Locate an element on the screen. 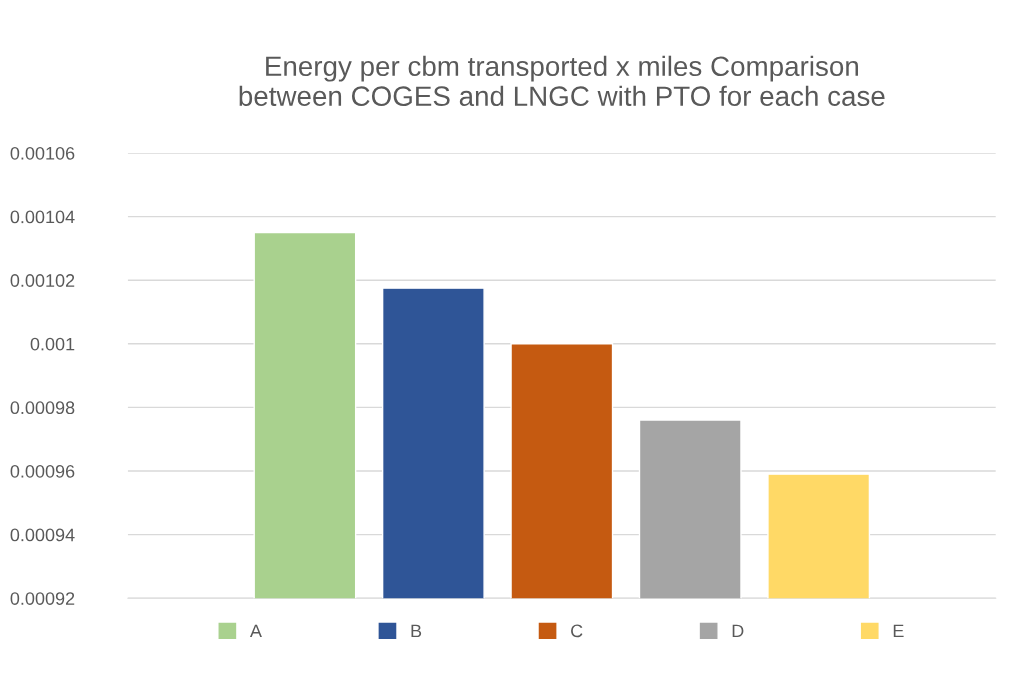 The image size is (1015, 686). y-tick-label: 0.001 is located at coordinates (52, 344).